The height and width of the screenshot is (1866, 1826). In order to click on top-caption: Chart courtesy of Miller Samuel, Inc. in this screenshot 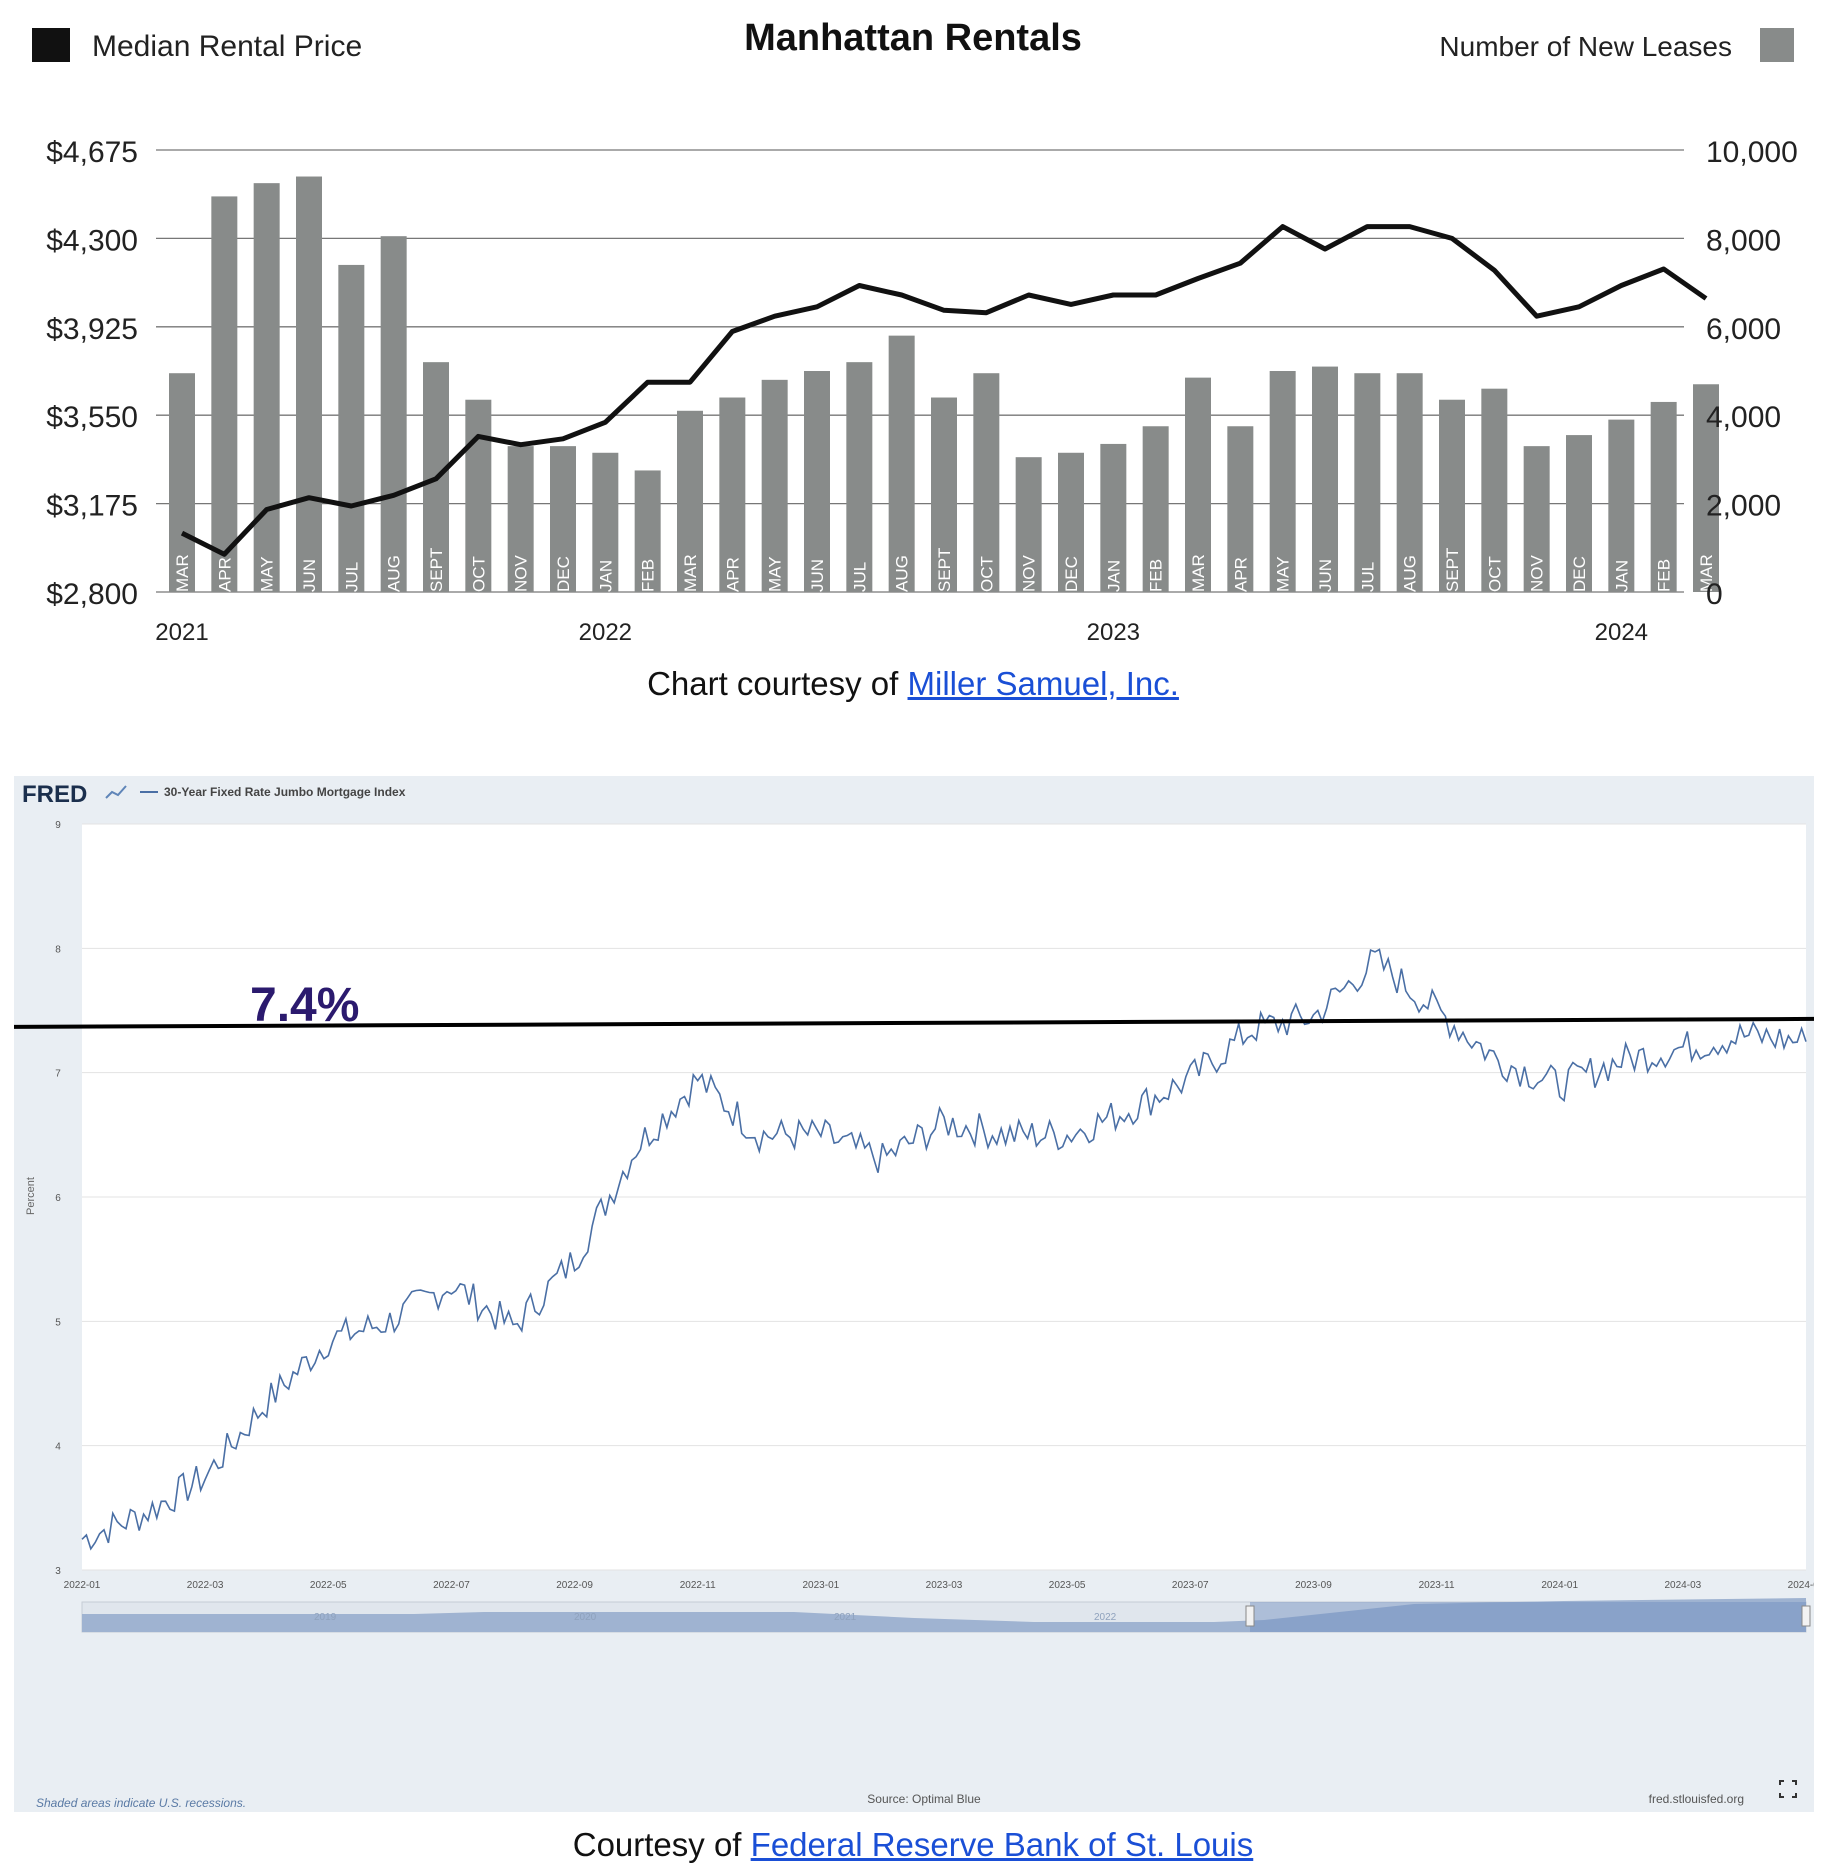, I will do `click(913, 684)`.